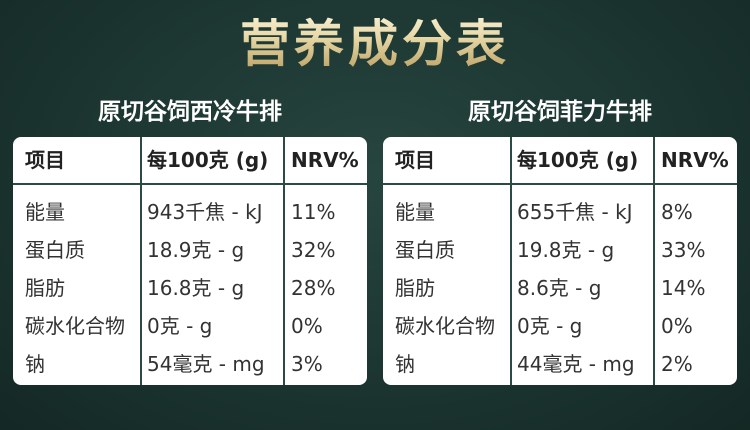 The width and height of the screenshot is (750, 430). I want to click on table-cell: 18.9克 - g, so click(196, 250).